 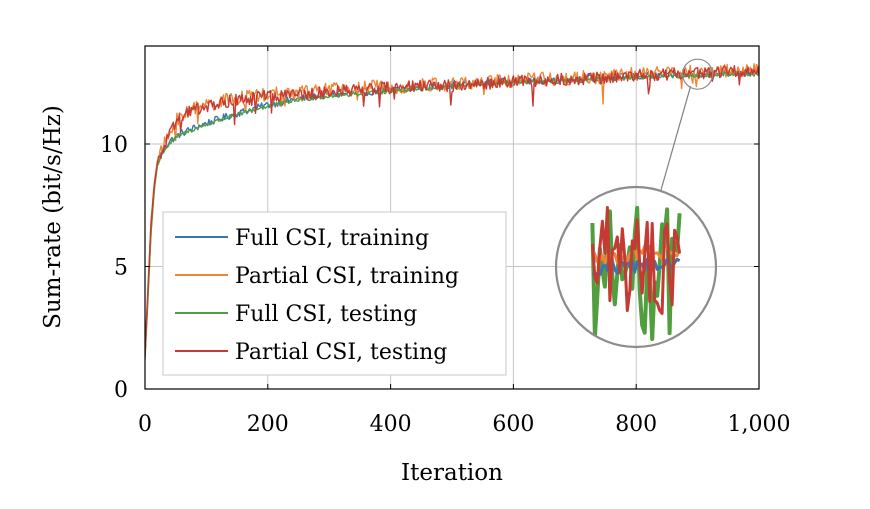 What do you see at coordinates (452, 473) in the screenshot?
I see `x-axis-label: Iteration` at bounding box center [452, 473].